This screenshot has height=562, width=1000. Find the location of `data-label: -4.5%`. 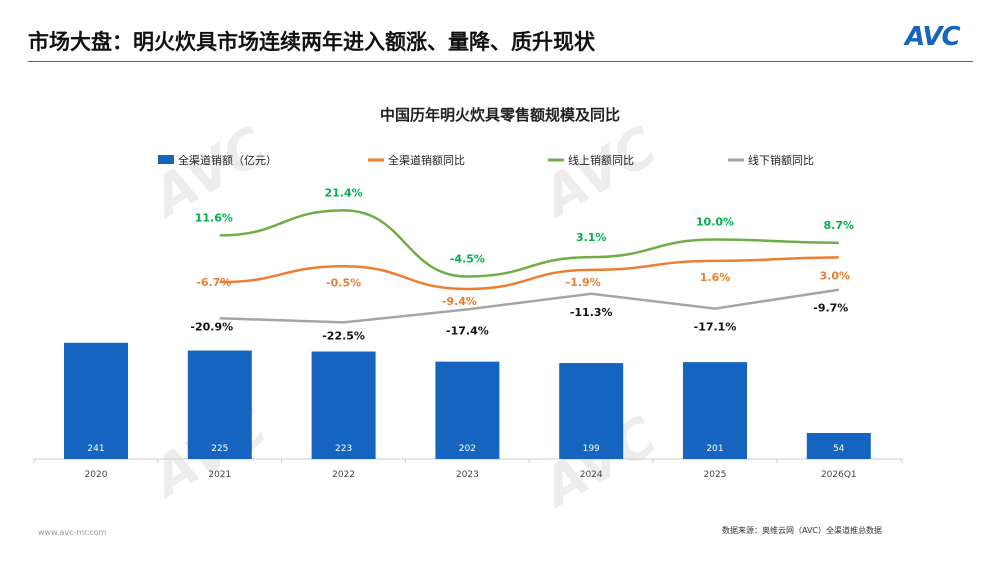

data-label: -4.5% is located at coordinates (467, 258).